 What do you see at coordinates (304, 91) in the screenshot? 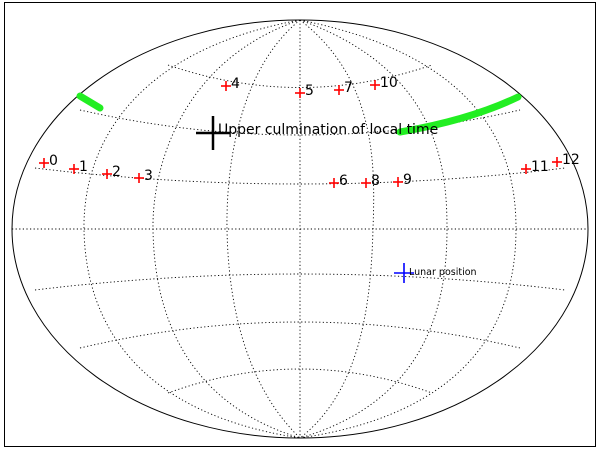
I see `target-marker-5: 5` at bounding box center [304, 91].